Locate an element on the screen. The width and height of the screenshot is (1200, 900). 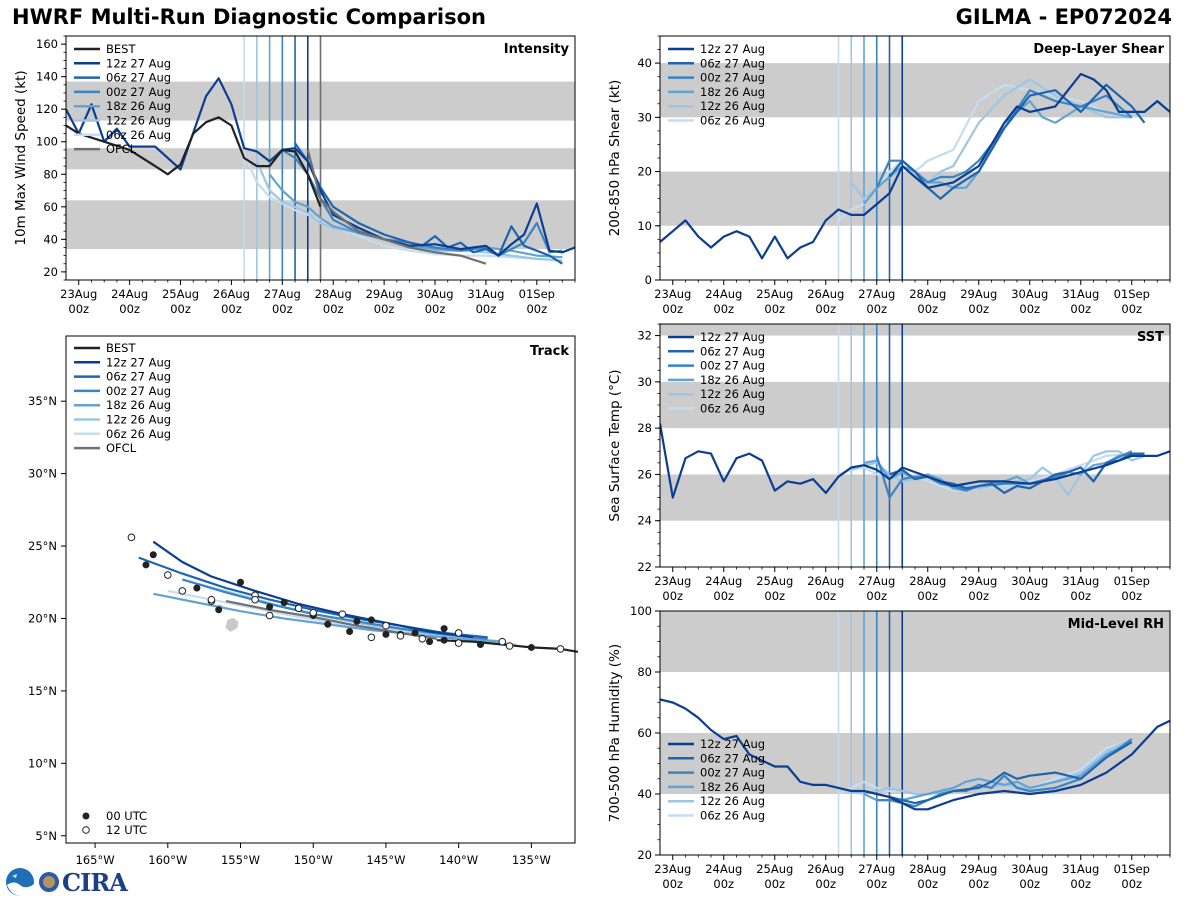
rh-ylabel: 700-500 hPa Humidity (%) is located at coordinates (615, 733).